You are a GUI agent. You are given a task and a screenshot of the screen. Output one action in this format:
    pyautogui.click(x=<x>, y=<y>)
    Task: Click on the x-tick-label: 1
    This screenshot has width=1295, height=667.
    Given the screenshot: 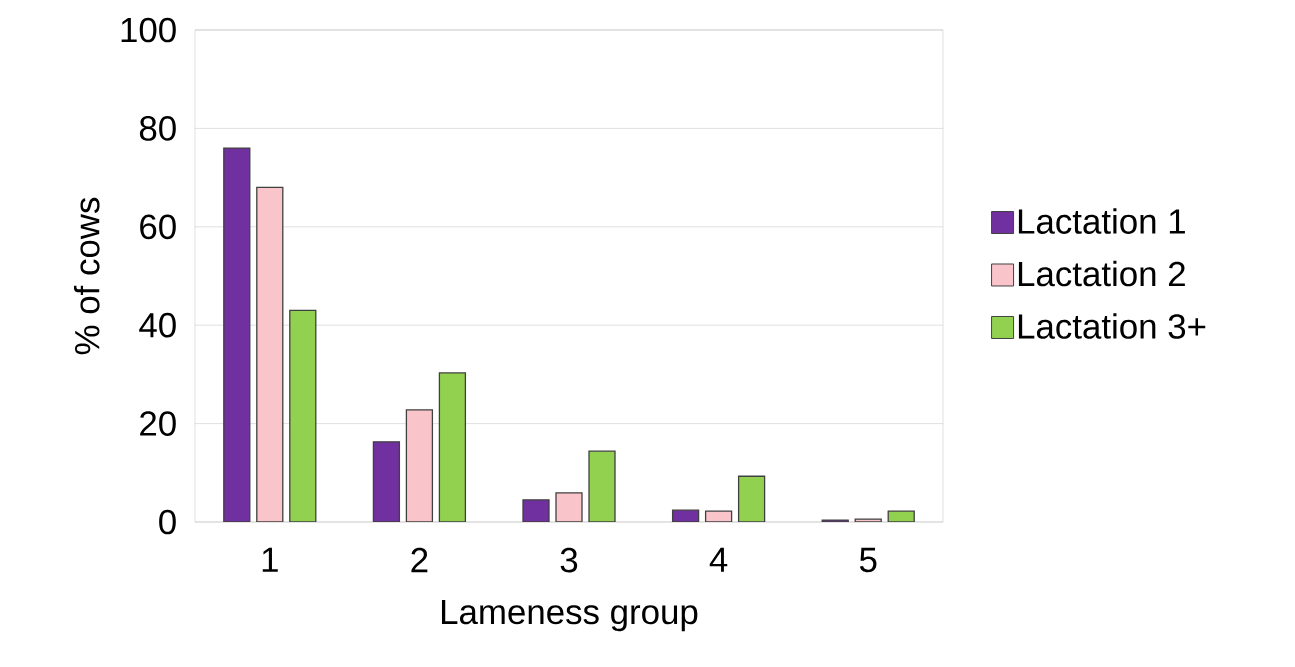 What is the action you would take?
    pyautogui.click(x=270, y=559)
    